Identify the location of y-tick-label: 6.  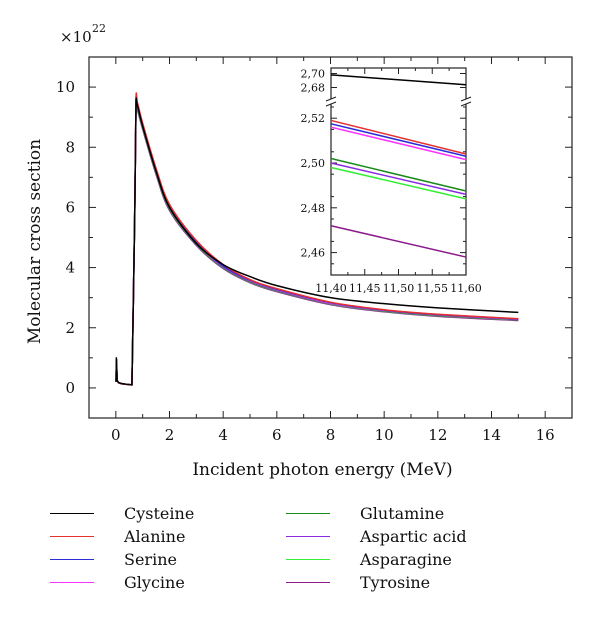
(70, 207).